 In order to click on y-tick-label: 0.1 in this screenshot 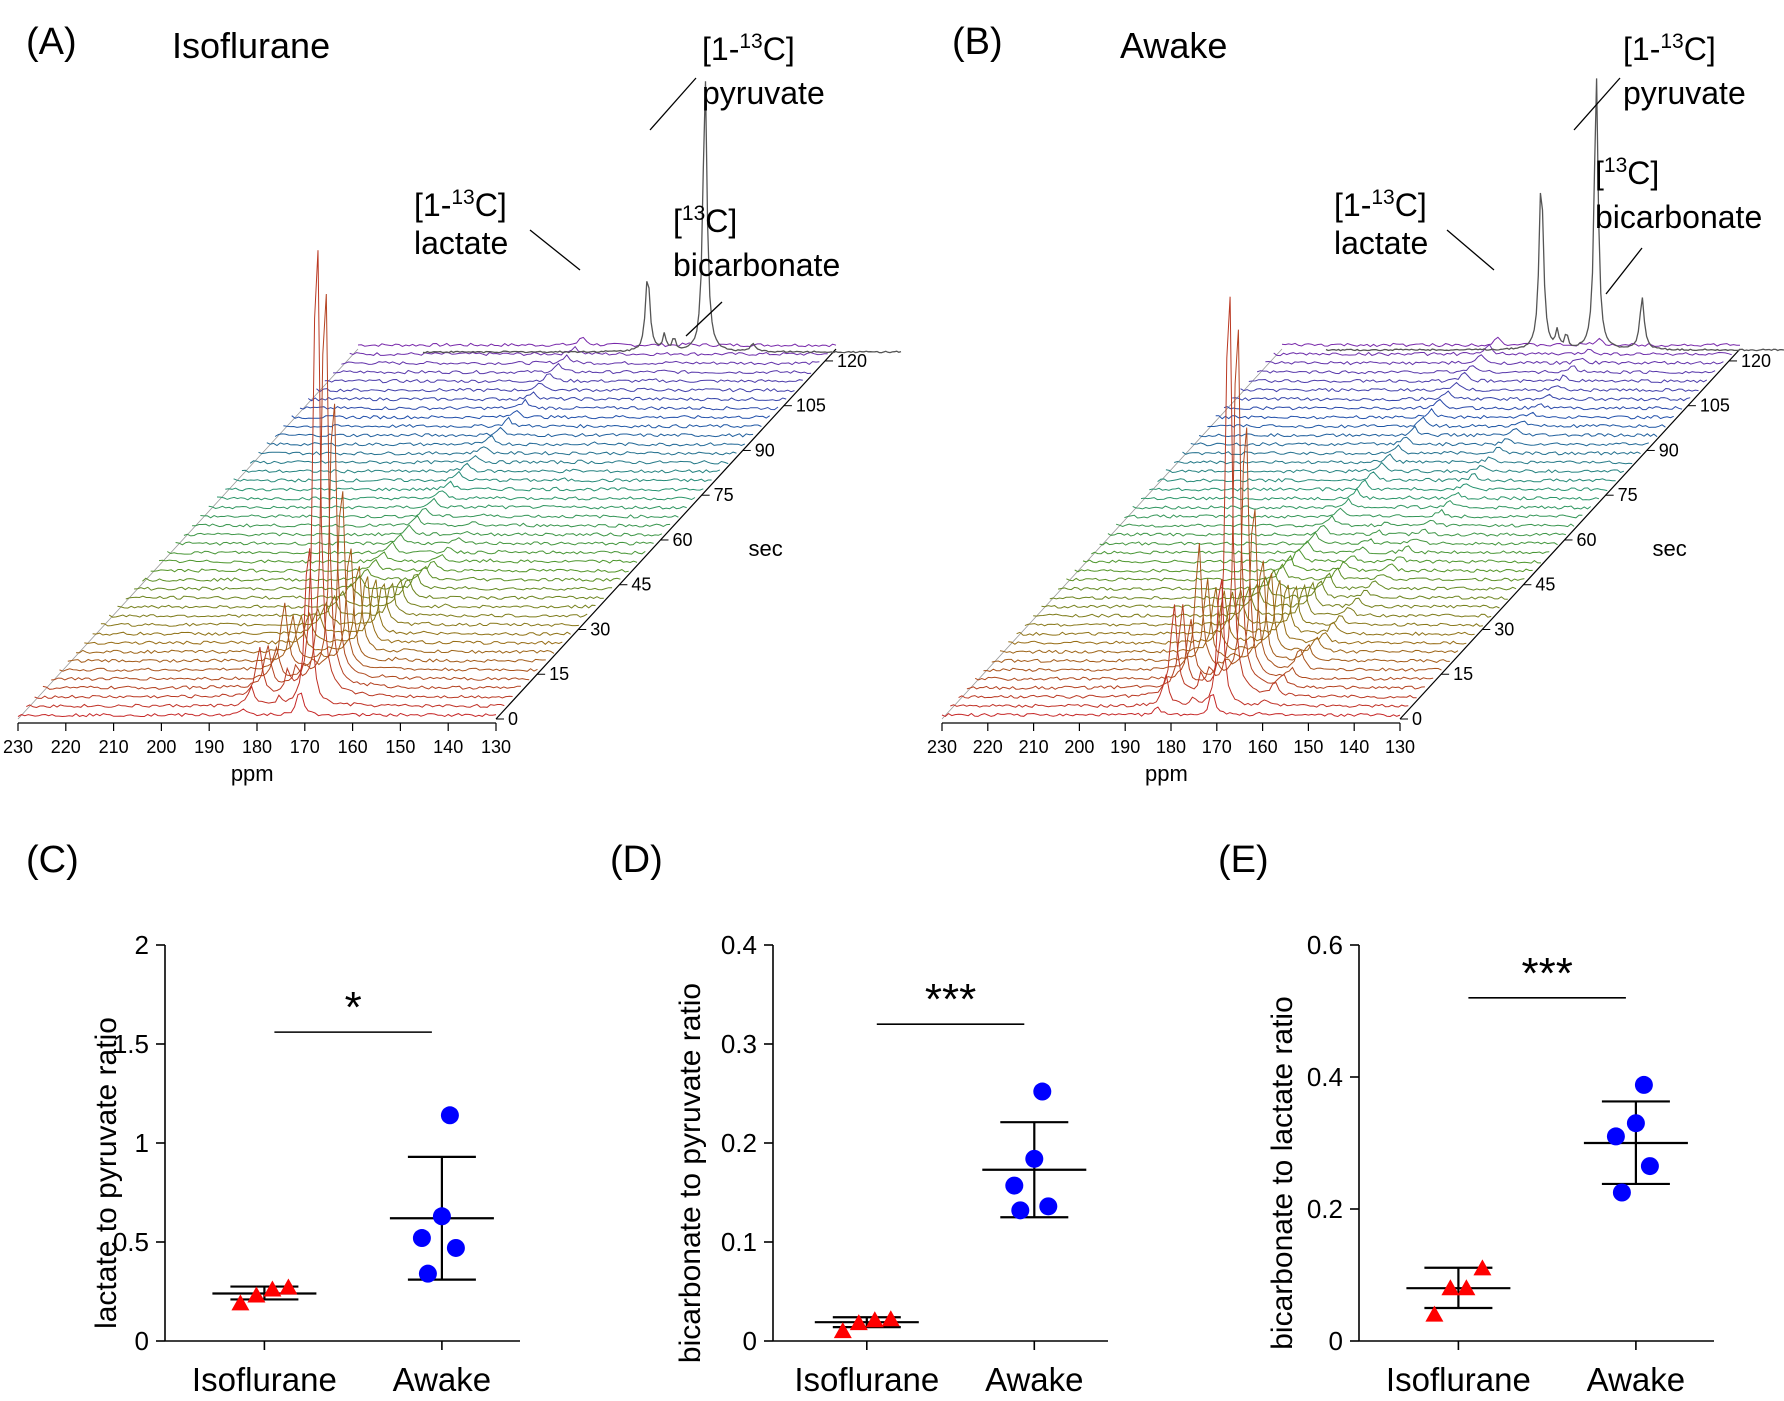, I will do `click(739, 1242)`.